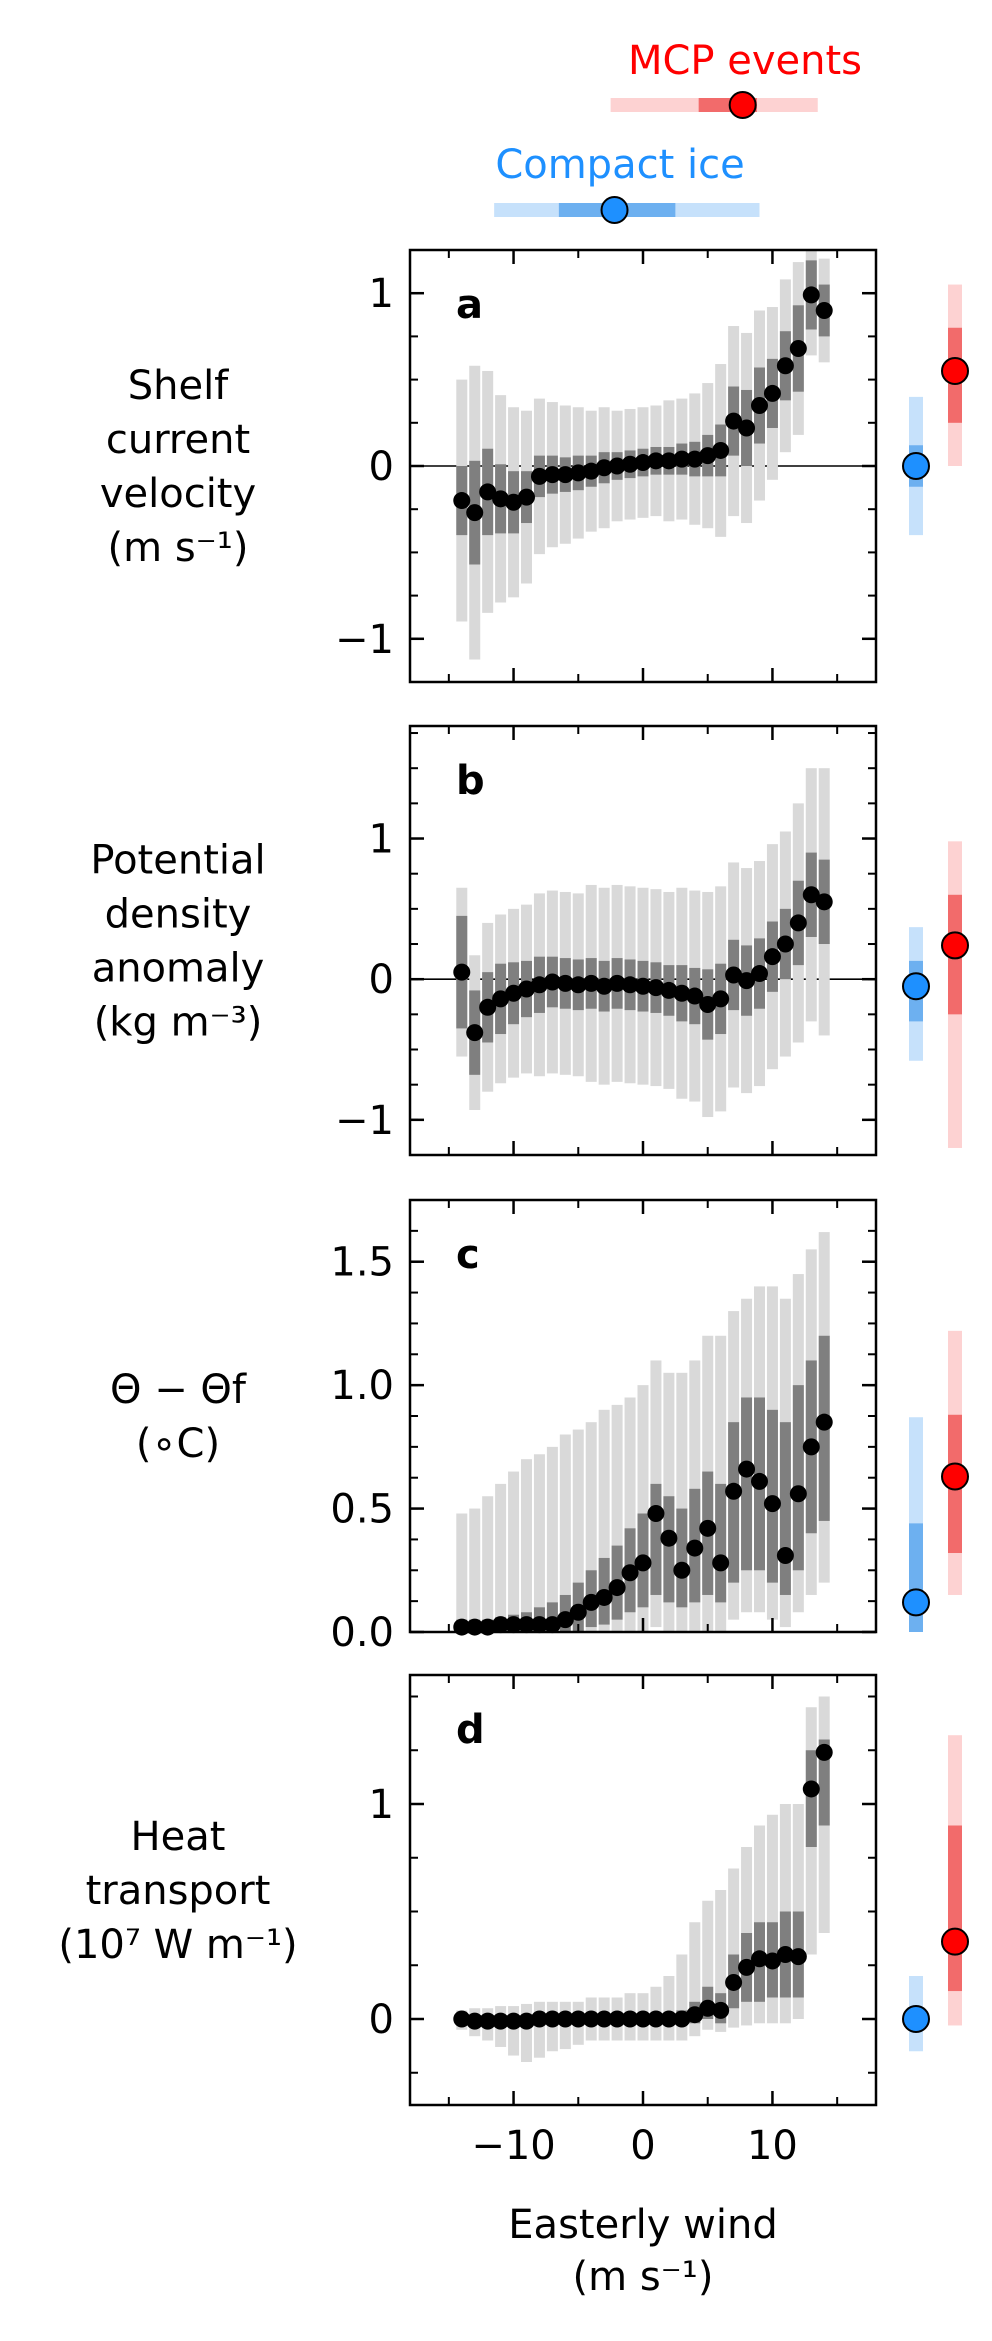 The image size is (992, 2341). Describe the element at coordinates (955, 1908) in the screenshot. I see `mcp-iqr-bar` at that location.